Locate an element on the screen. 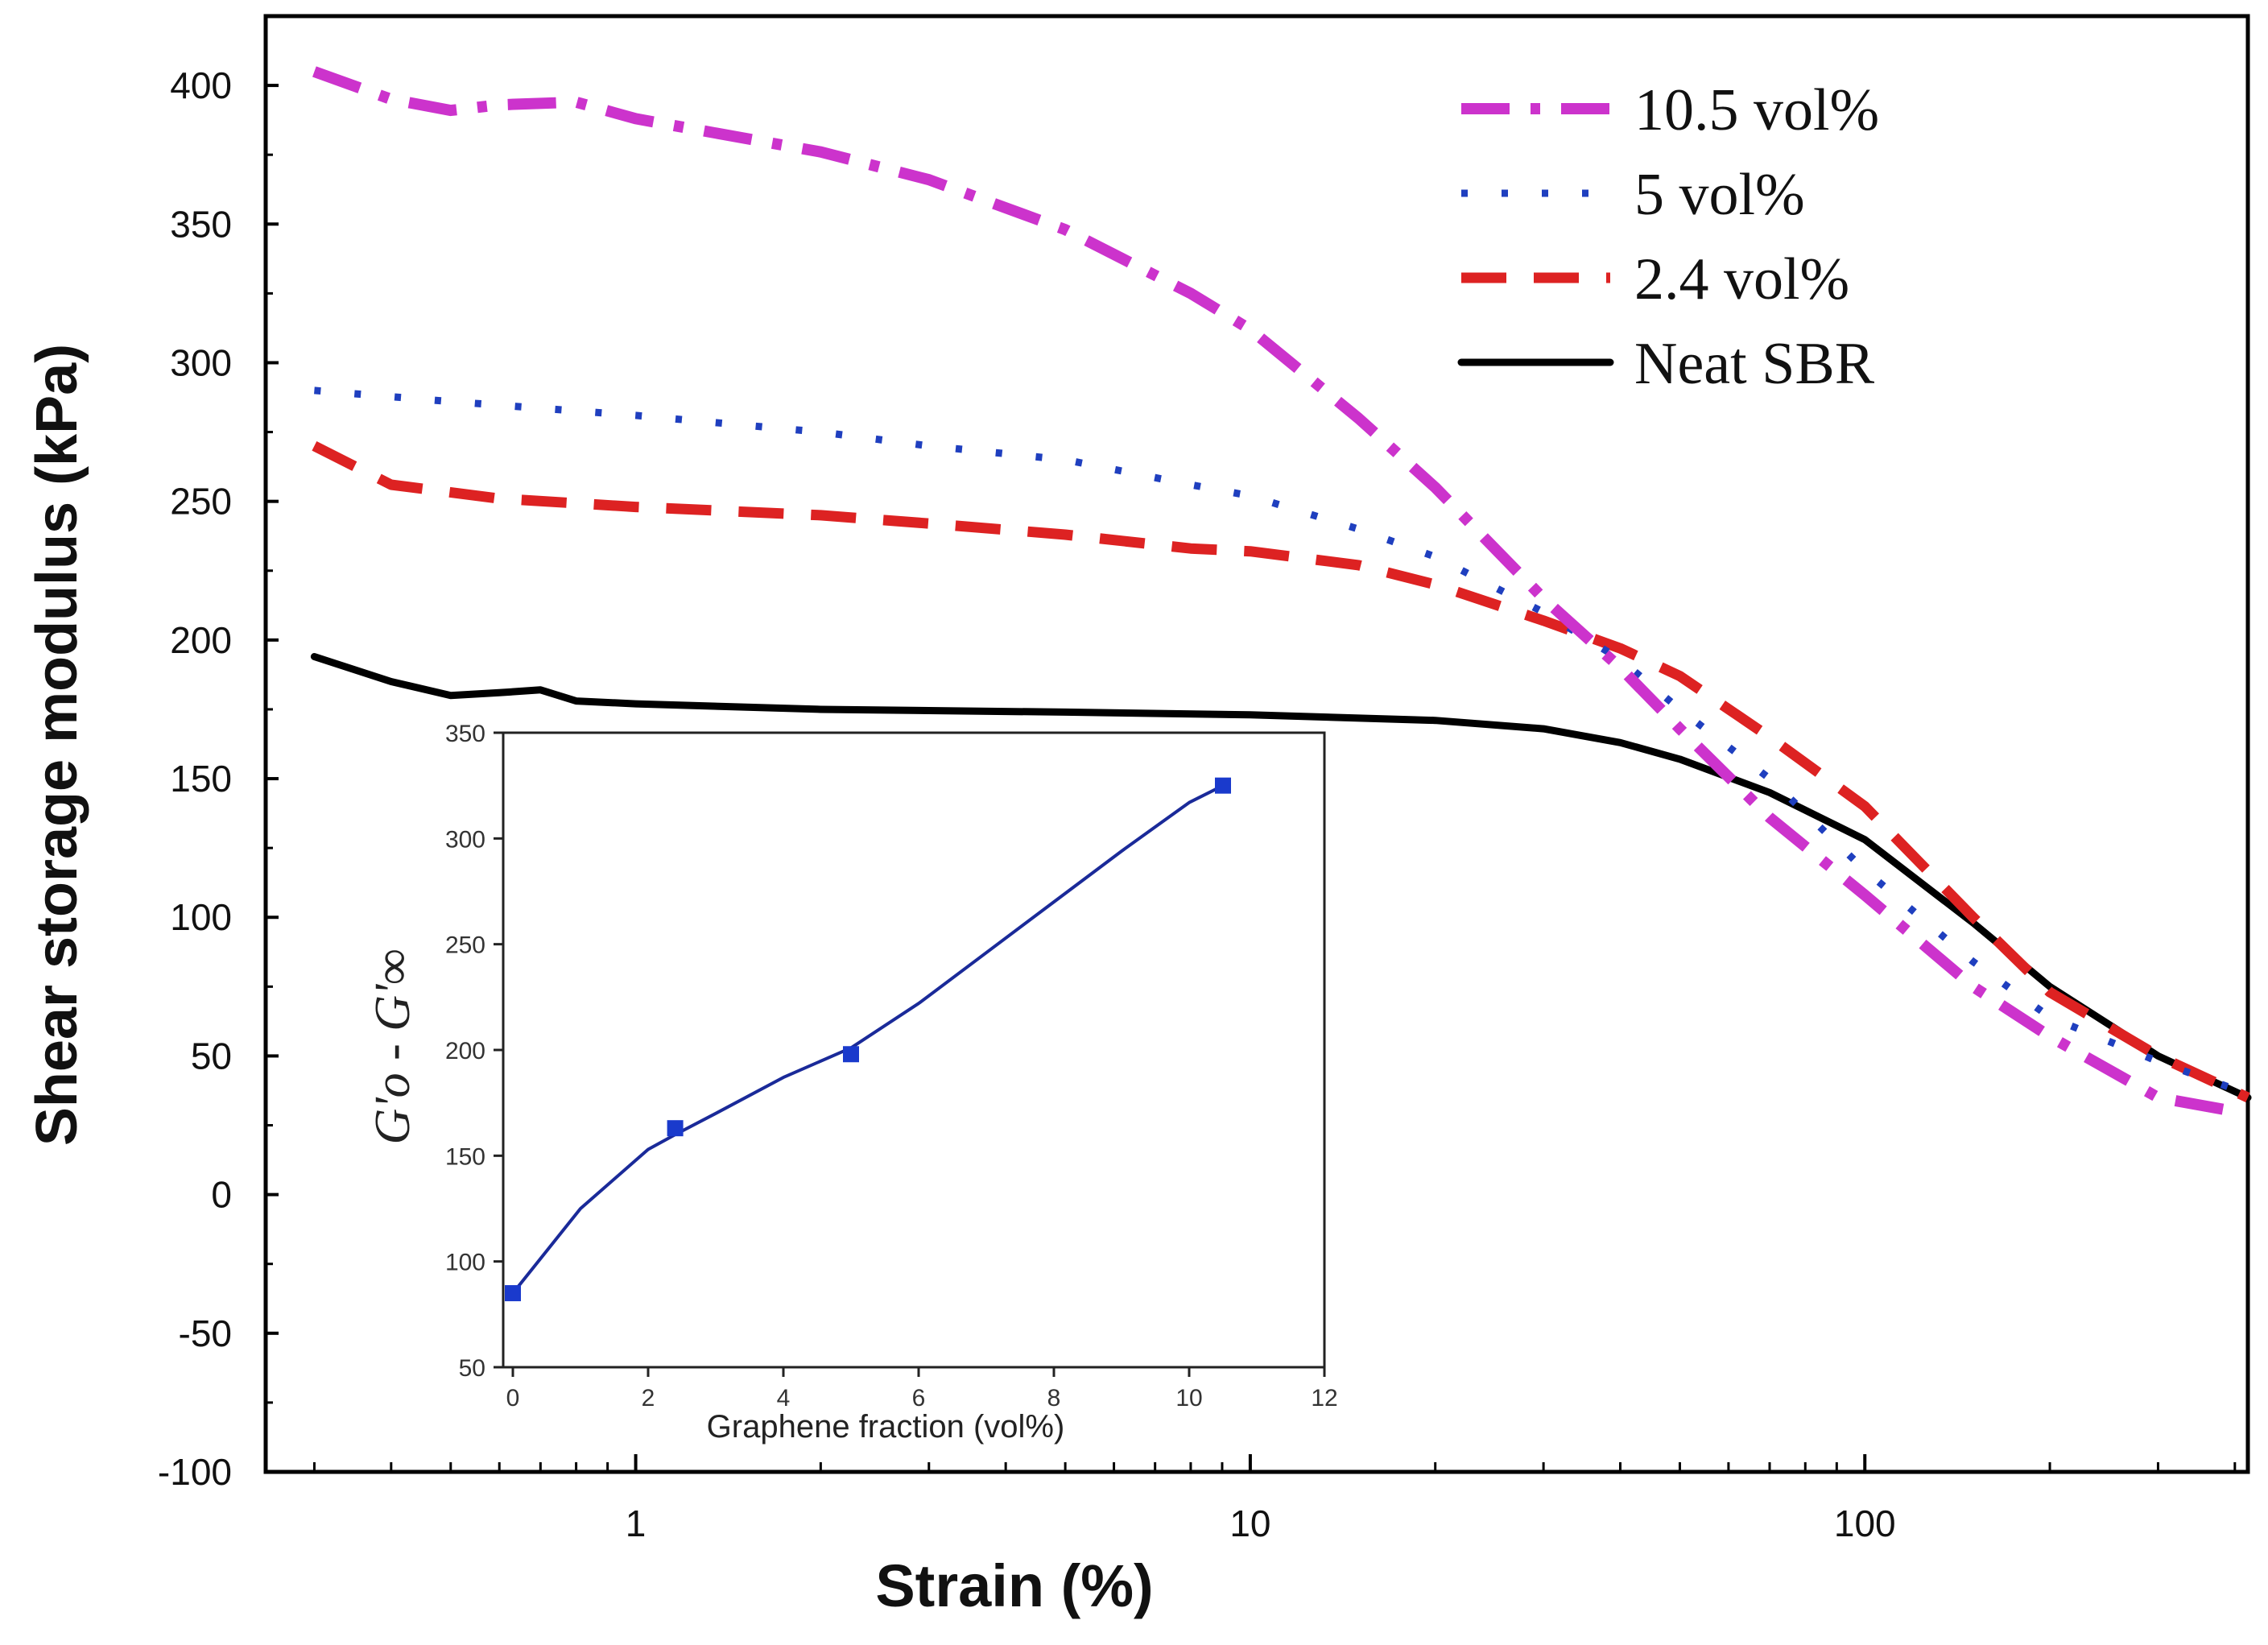 The height and width of the screenshot is (1645, 2268). inset-series-group is located at coordinates (868, 1039).